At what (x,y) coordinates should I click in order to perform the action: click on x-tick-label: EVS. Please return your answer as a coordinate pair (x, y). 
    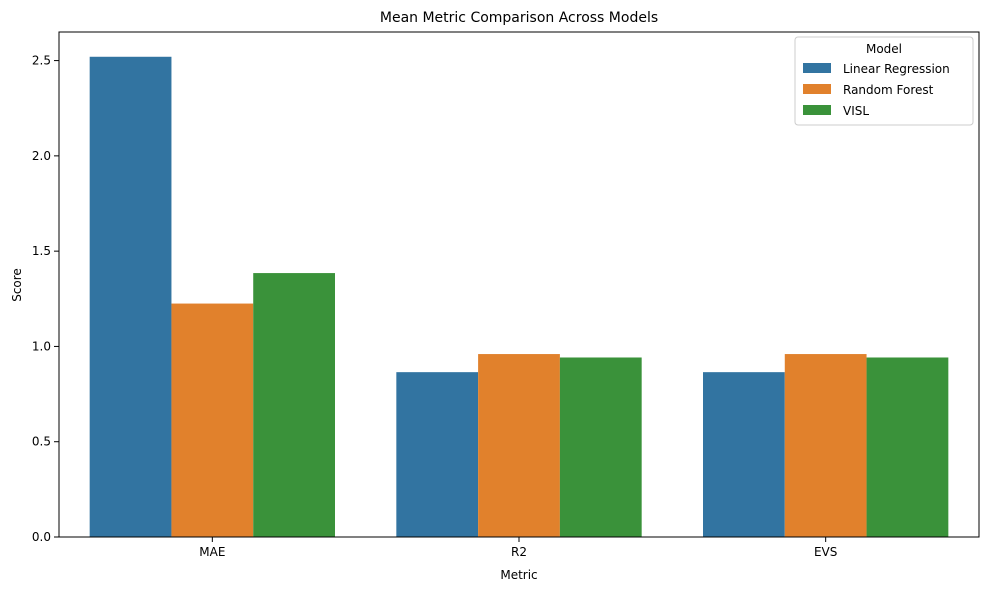
    Looking at the image, I should click on (825, 552).